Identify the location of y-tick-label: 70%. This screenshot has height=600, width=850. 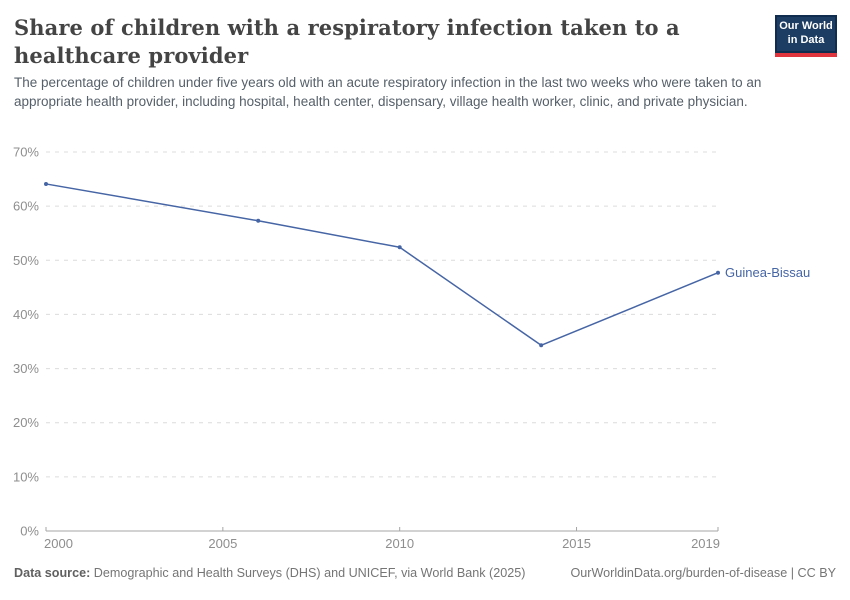
(26, 152).